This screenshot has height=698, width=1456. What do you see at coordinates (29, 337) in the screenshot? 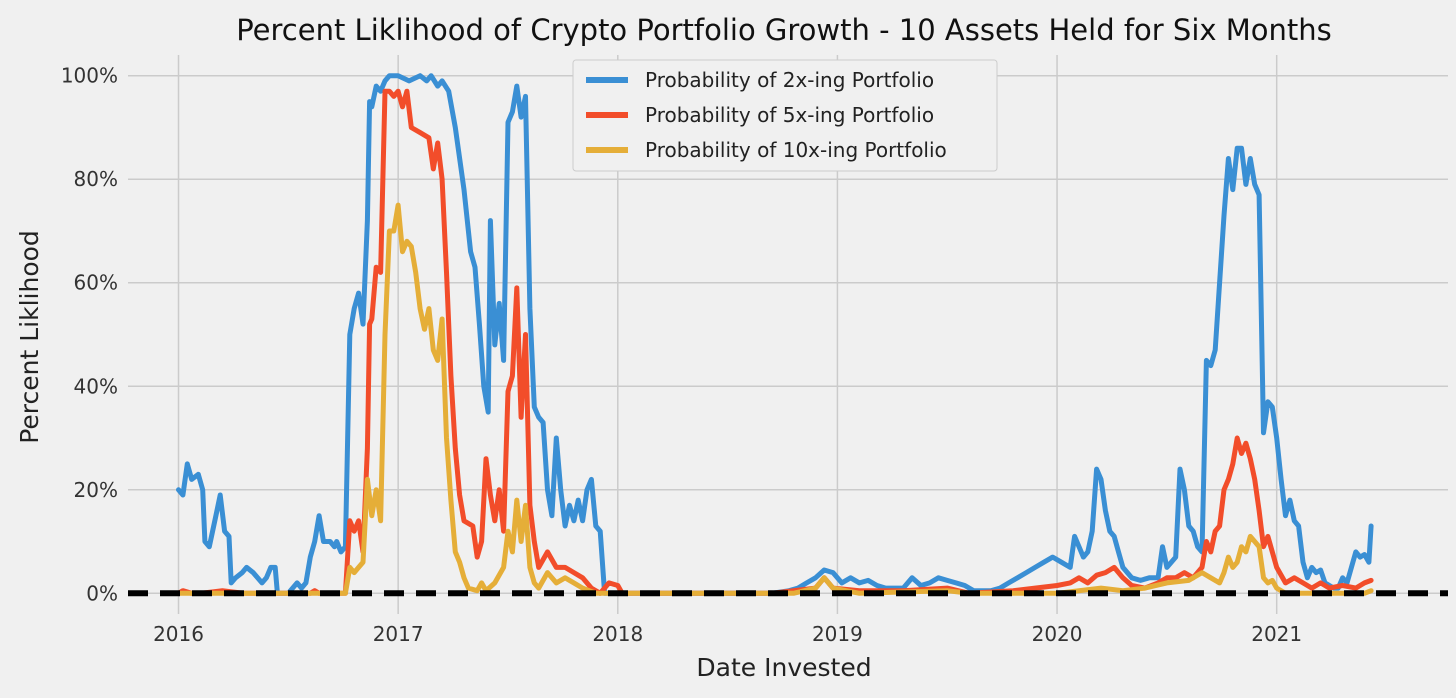
I see `y-axis-label: Percent Liklihood` at bounding box center [29, 337].